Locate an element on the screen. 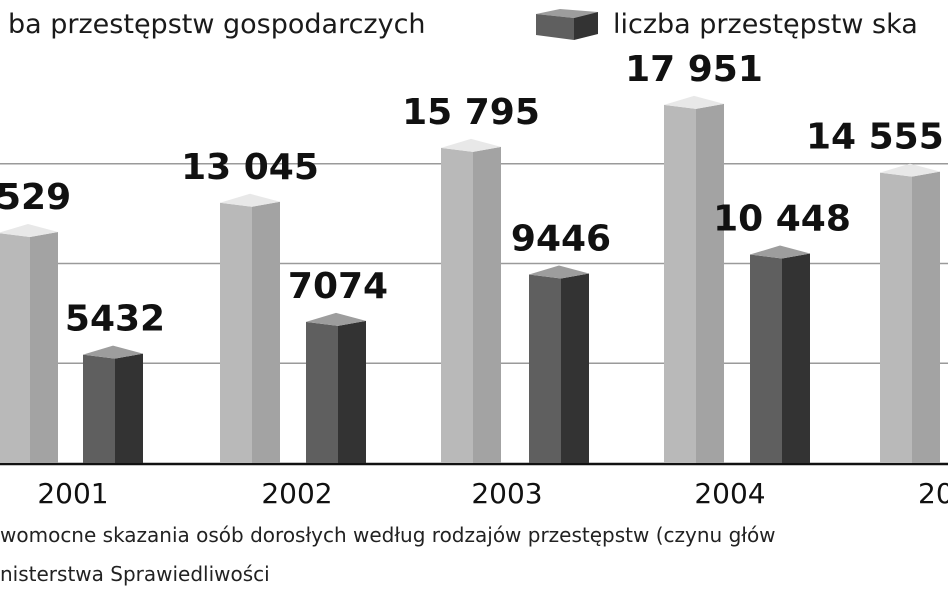 This screenshot has height=593, width=948. bar-series-2-2004 is located at coordinates (780, 354).